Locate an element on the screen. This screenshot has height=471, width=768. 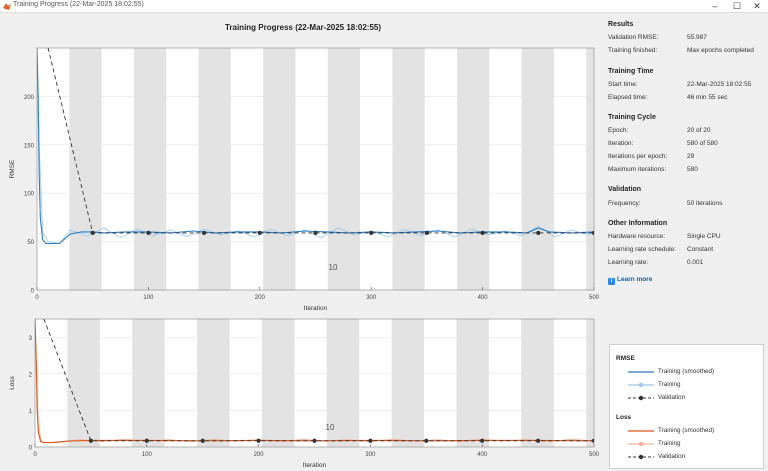
legend-line-loss-training is located at coordinates (641, 444).